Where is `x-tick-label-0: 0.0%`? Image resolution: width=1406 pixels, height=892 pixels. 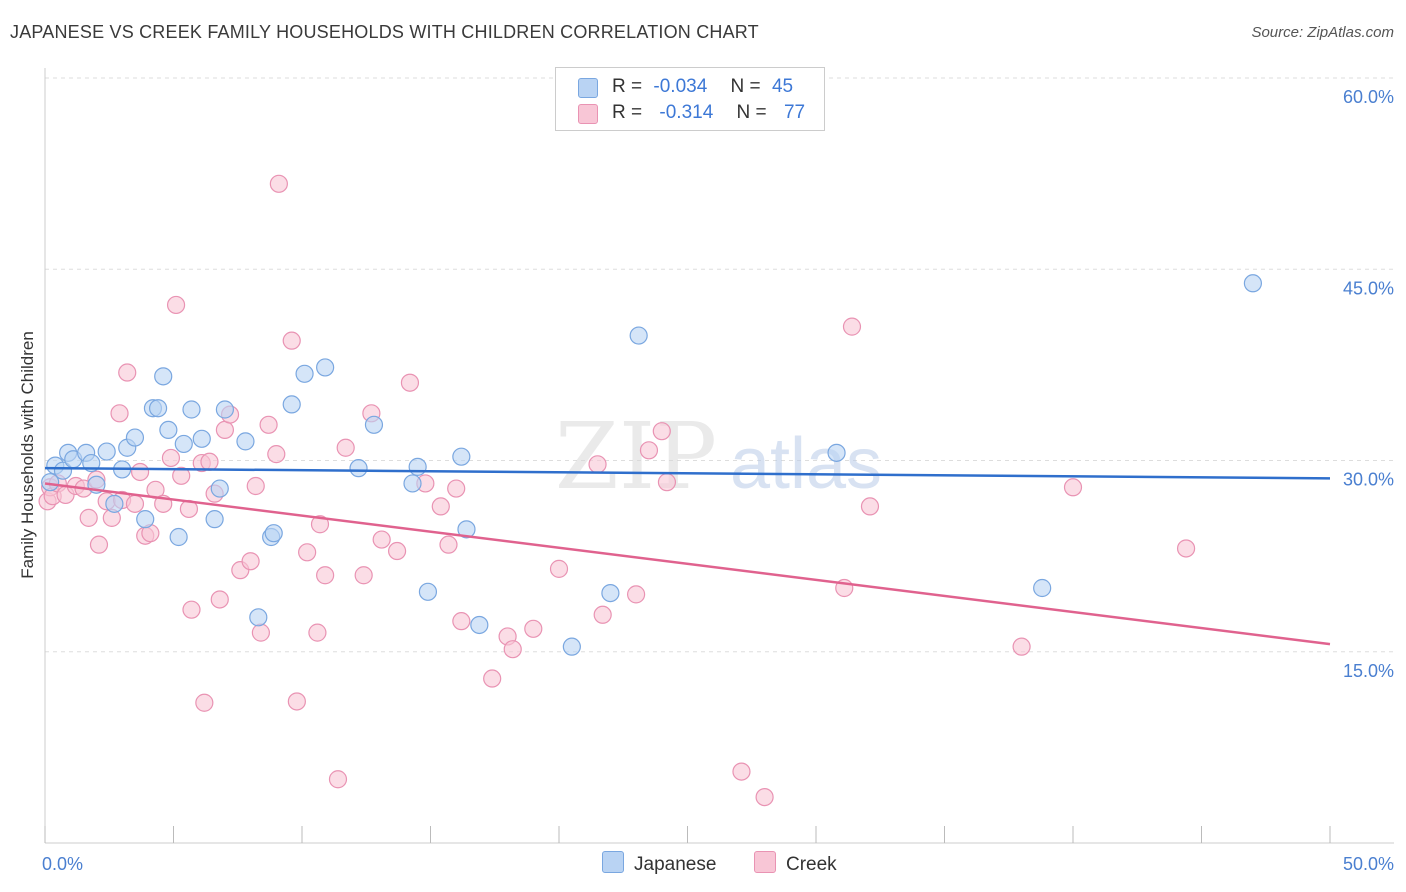 x-tick-label-0: 0.0% is located at coordinates (62, 864).